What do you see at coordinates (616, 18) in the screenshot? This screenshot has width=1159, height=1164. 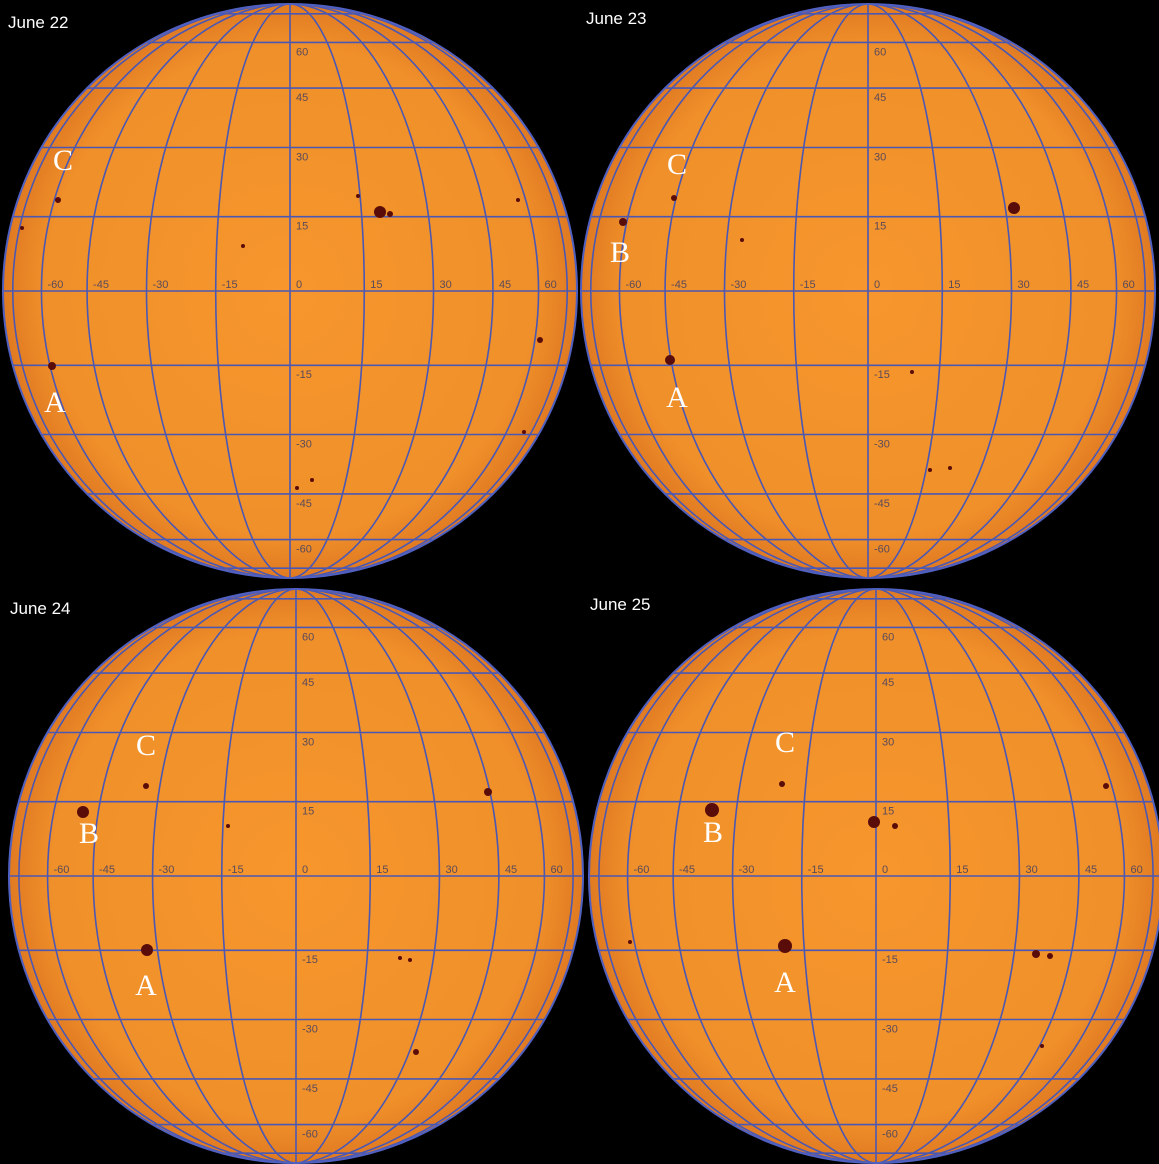 I see `date-label: June 23` at bounding box center [616, 18].